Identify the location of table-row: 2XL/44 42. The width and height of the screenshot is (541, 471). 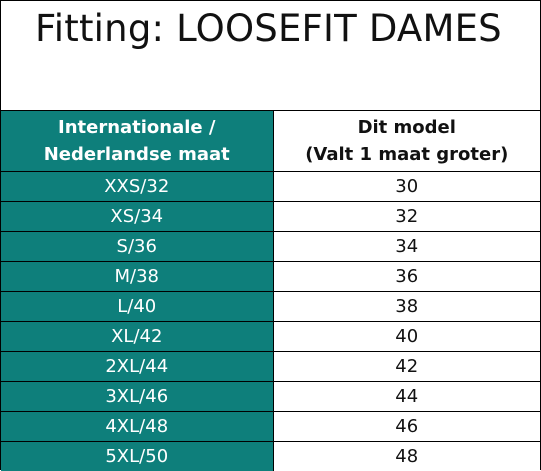
(270, 365).